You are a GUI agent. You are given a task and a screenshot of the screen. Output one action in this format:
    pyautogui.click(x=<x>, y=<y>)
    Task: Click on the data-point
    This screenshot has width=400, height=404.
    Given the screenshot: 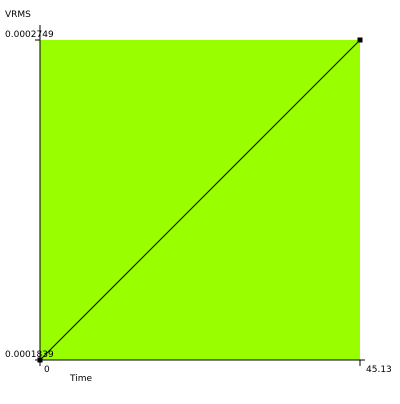 What is the action you would take?
    pyautogui.click(x=360, y=40)
    